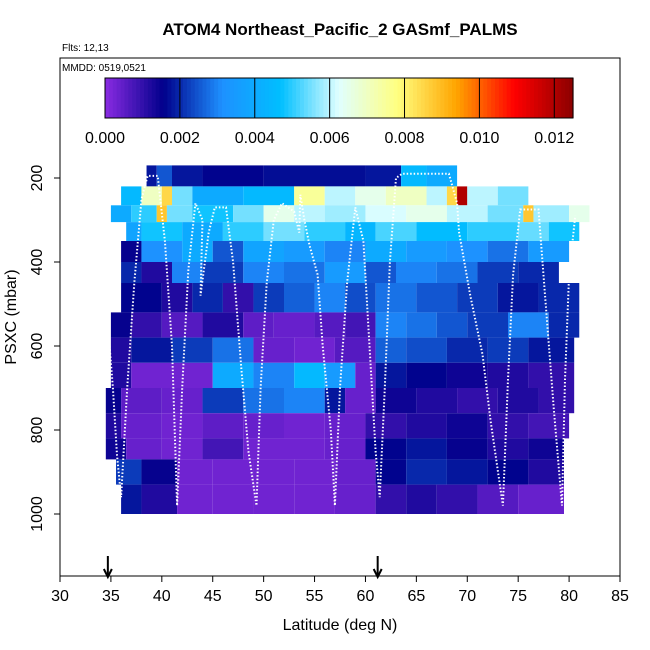 This screenshot has height=650, width=650. Describe the element at coordinates (255, 138) in the screenshot. I see `colorbar-tick-label: 0.004` at that location.